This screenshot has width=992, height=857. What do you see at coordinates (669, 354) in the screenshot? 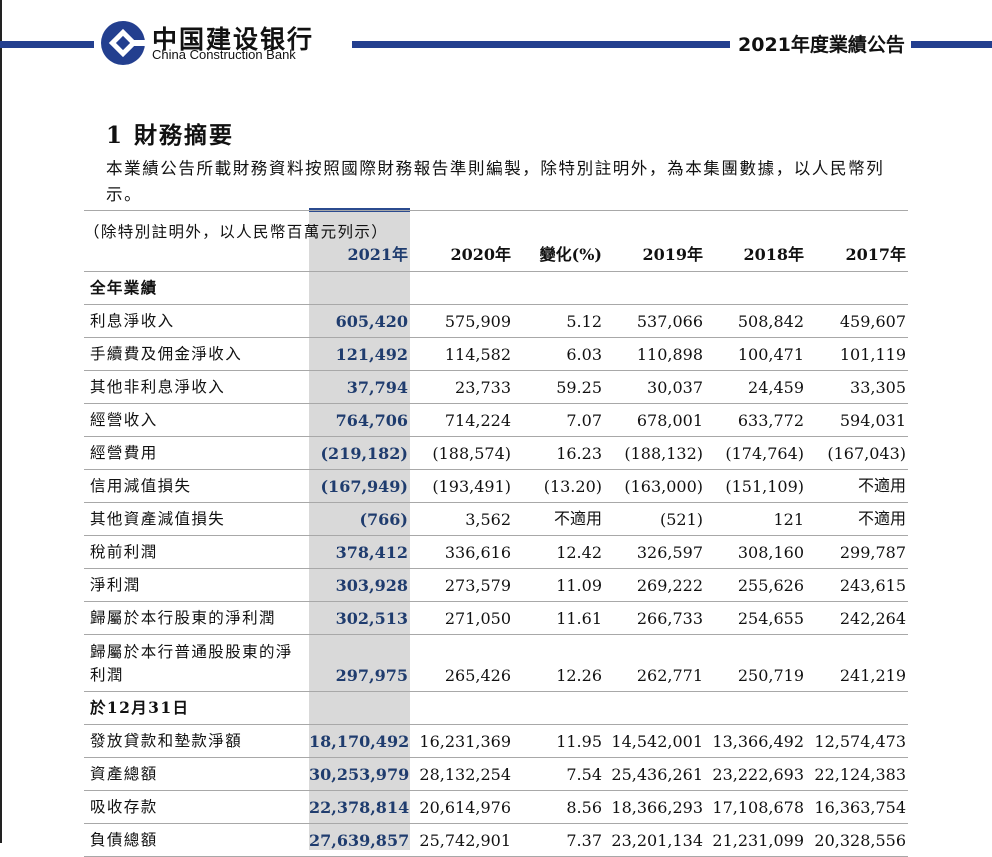
I see `value-2019: 110,898` at bounding box center [669, 354].